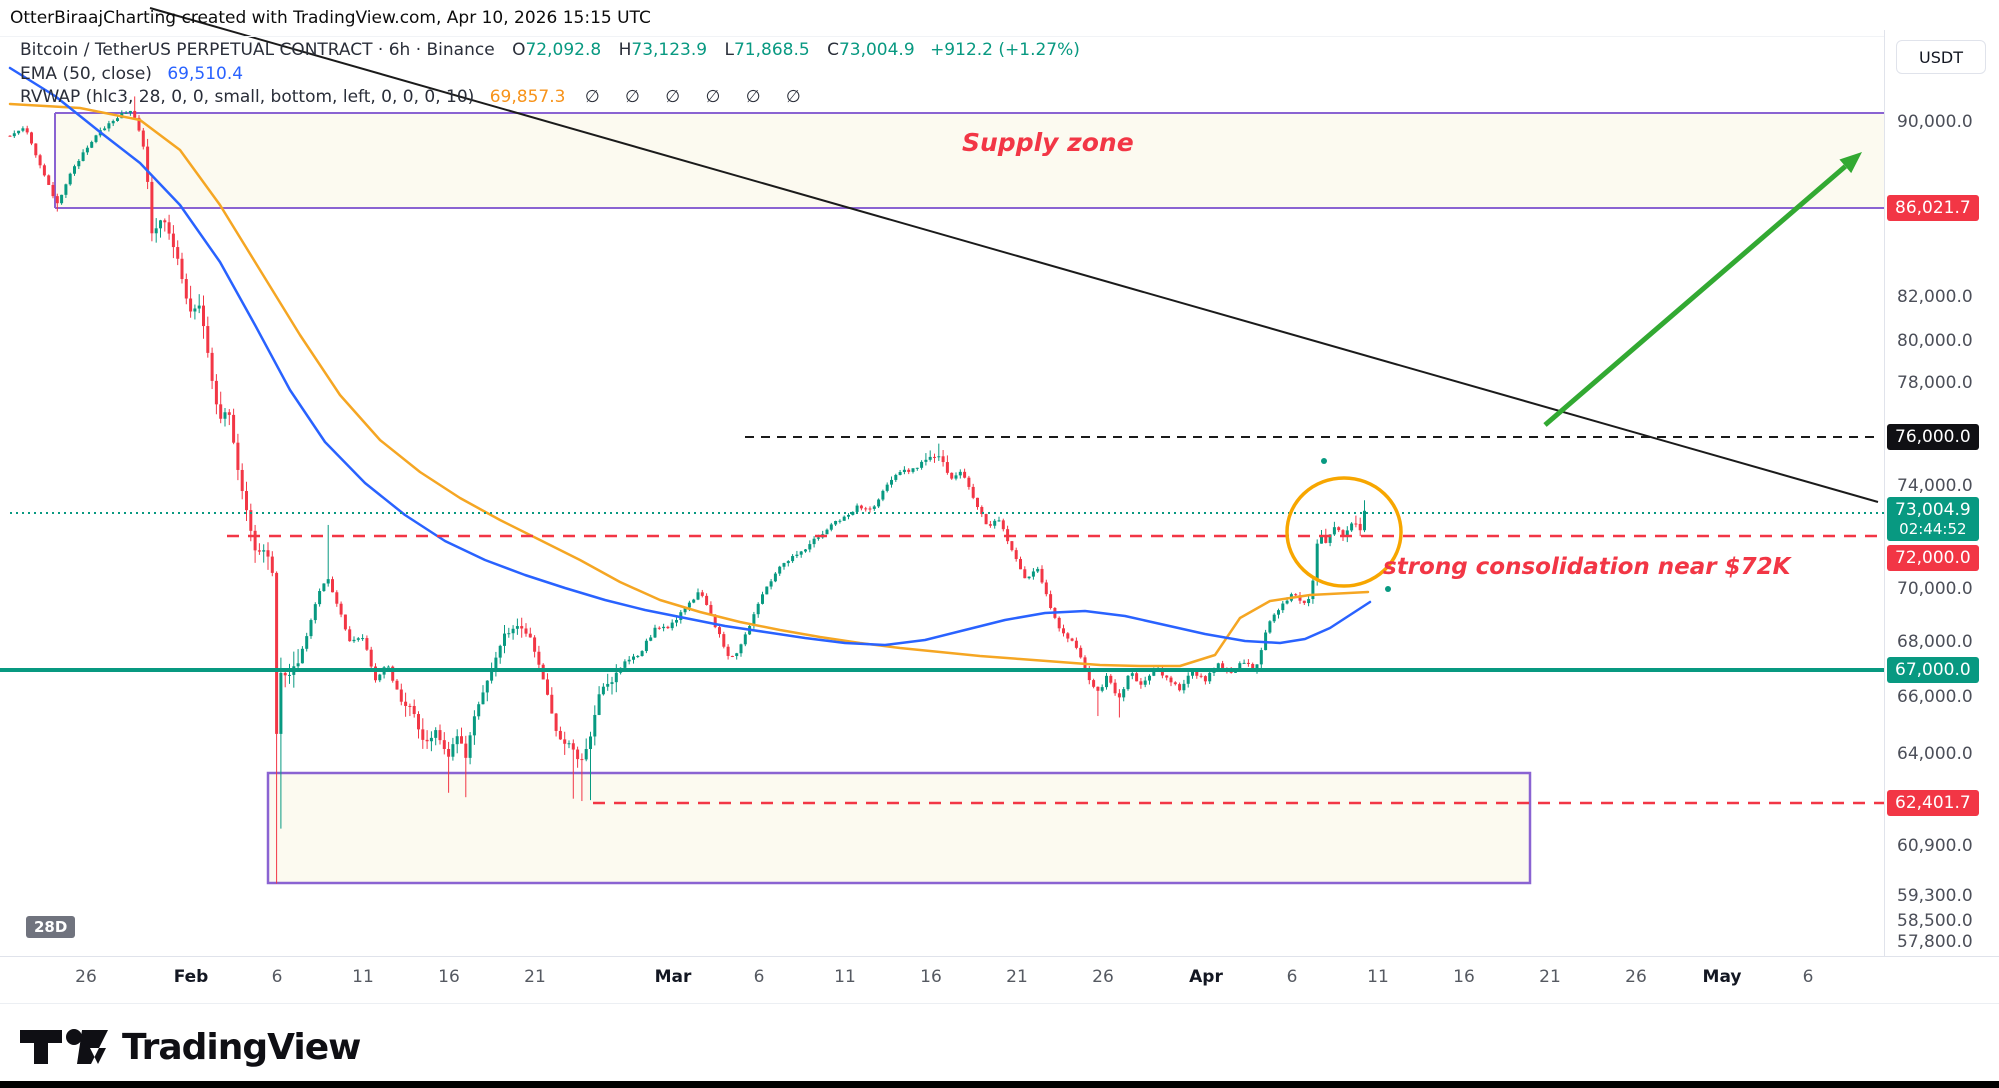 The image size is (1999, 1088). I want to click on price-axis-label: 66,000.0, so click(1935, 697).